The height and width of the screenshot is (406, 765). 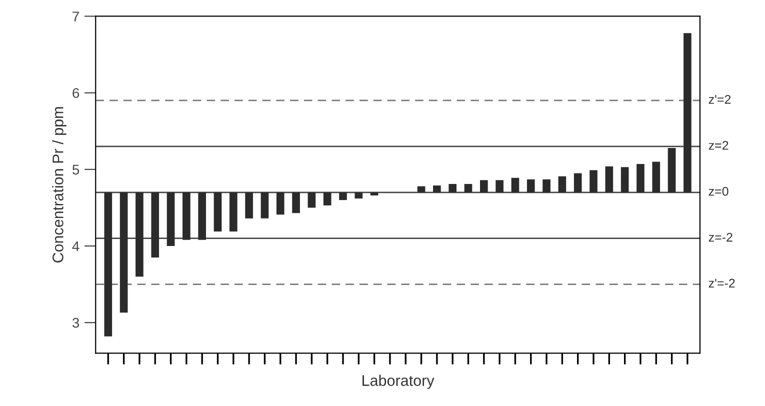 I want to click on text: z'=-2, so click(x=721, y=283).